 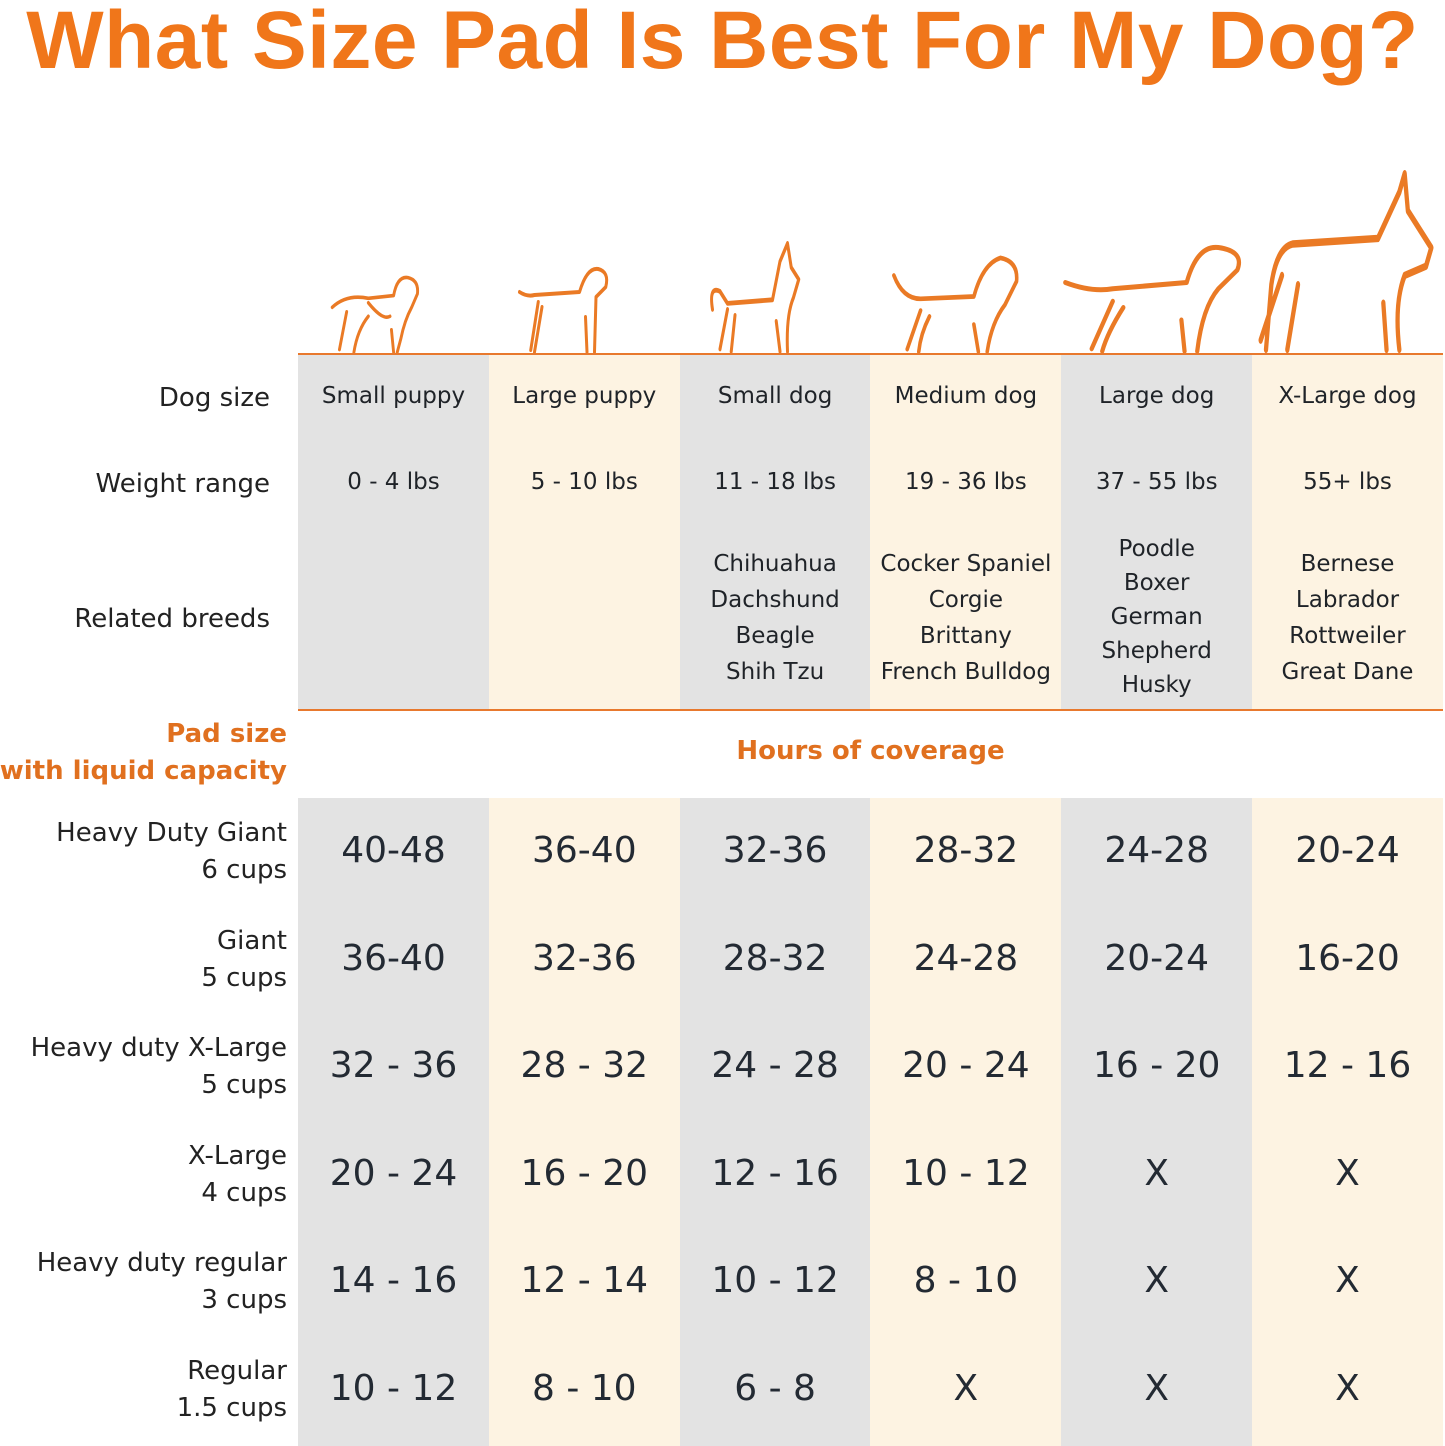 I want to click on breed-name: Beagle, so click(x=775, y=636).